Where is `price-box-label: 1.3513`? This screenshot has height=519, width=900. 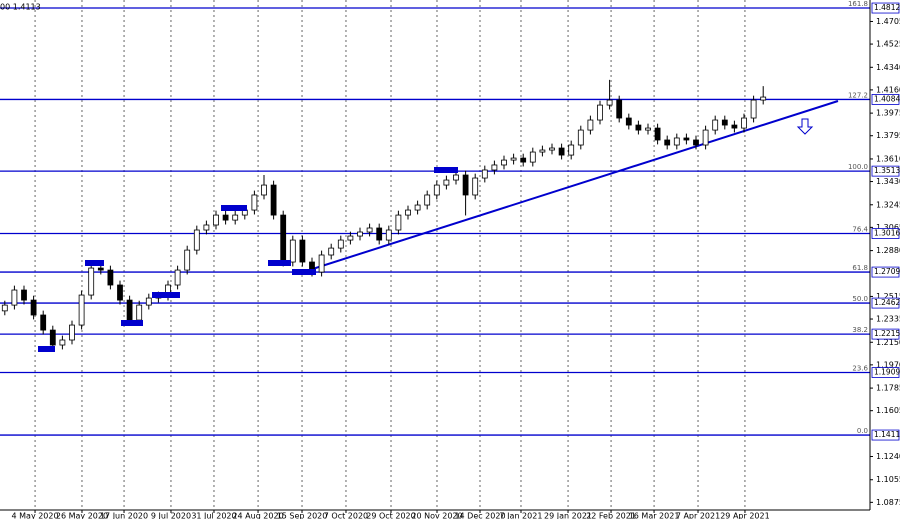
price-box-label: 1.3513 is located at coordinates (887, 170).